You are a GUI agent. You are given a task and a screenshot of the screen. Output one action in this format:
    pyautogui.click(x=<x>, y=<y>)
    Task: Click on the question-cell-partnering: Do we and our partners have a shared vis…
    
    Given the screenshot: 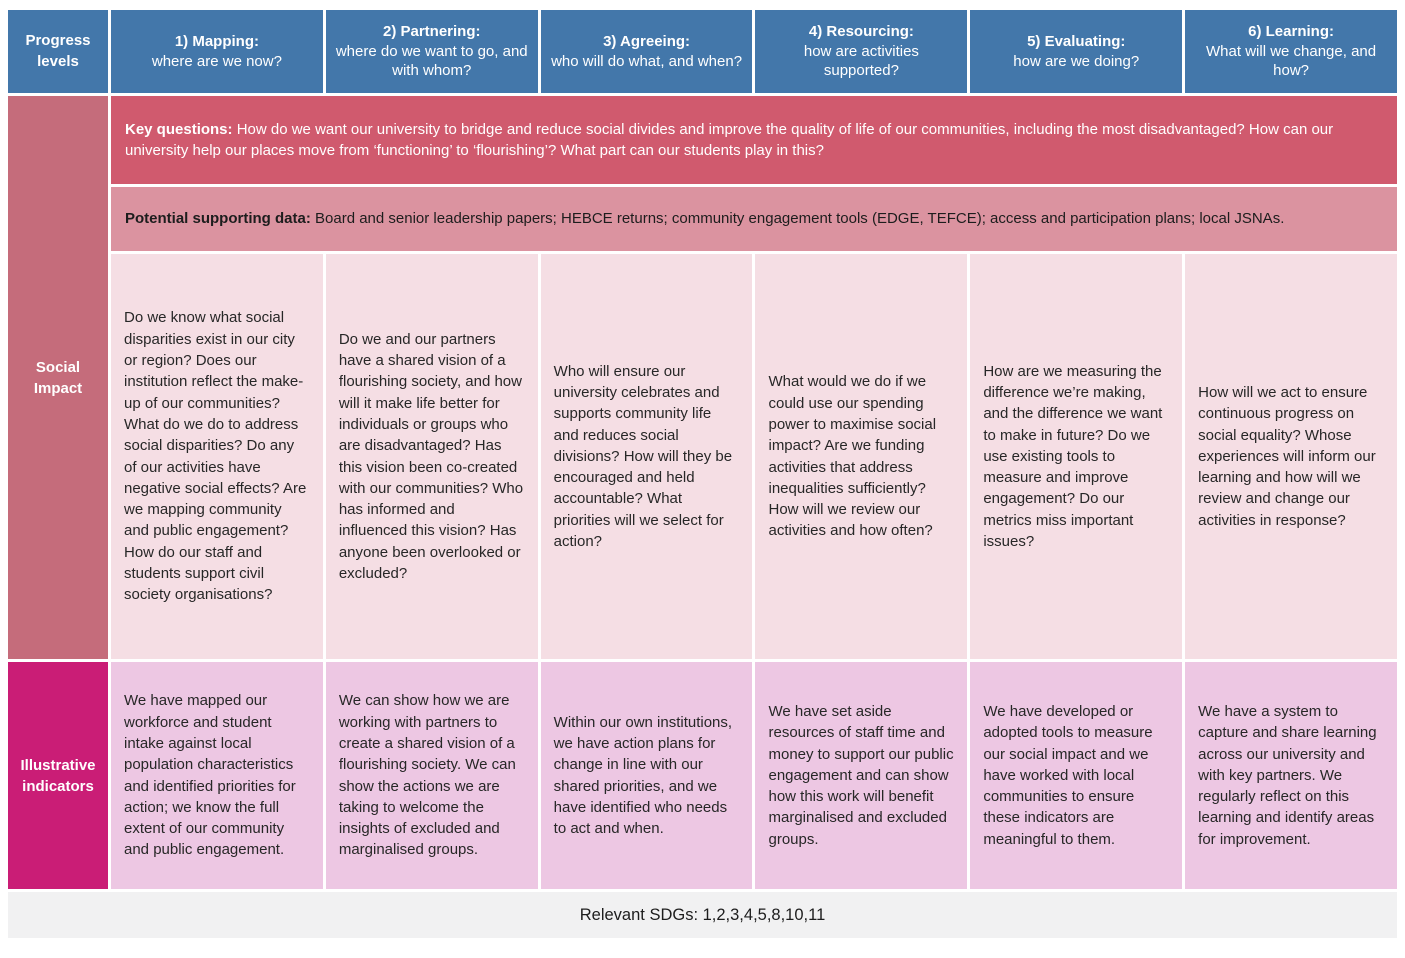 What is the action you would take?
    pyautogui.click(x=431, y=456)
    